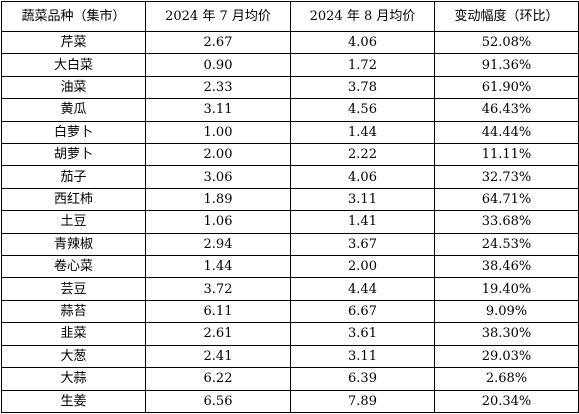 Image resolution: width=579 pixels, height=414 pixels. I want to click on cell-august-price: 3.78, so click(362, 87).